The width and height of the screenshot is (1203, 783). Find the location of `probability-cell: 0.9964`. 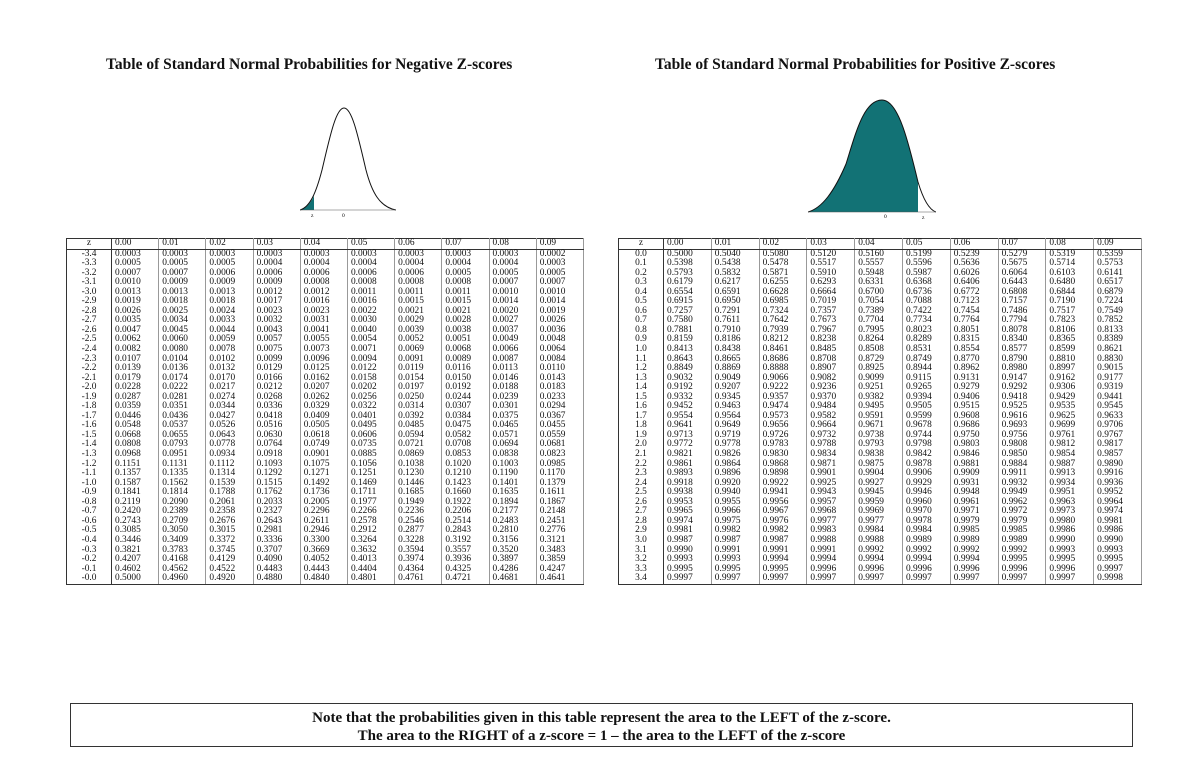

probability-cell: 0.9964 is located at coordinates (1117, 502).